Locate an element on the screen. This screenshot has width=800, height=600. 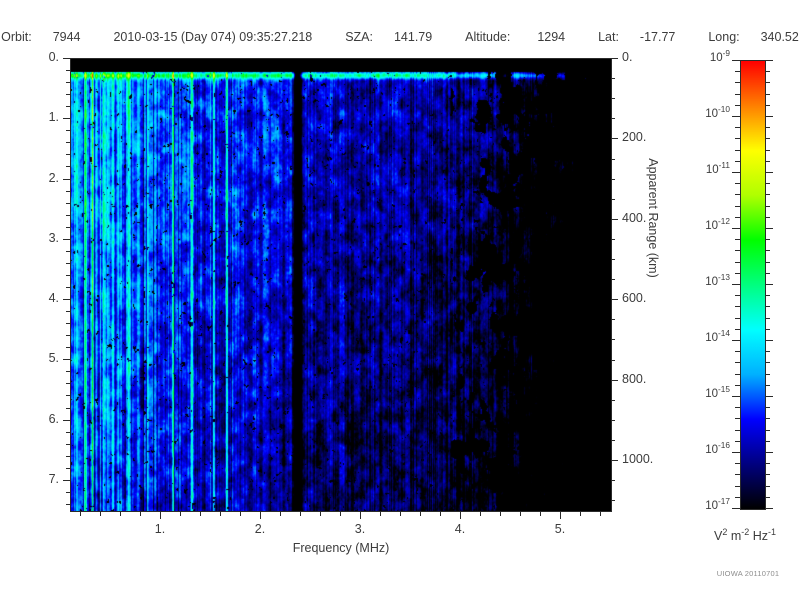
y-right-tick-label: 0. is located at coordinates (627, 57).